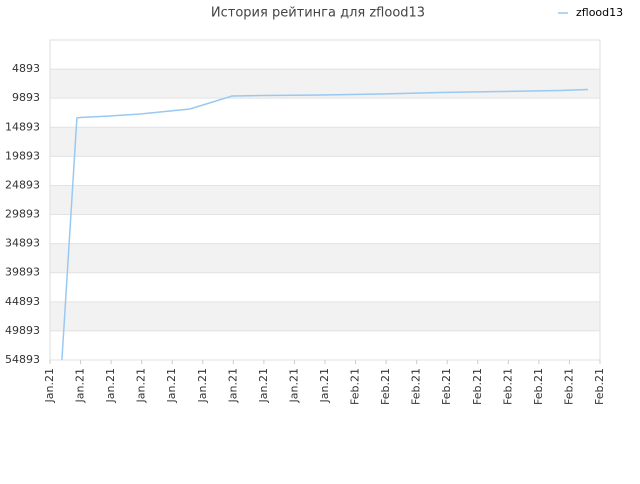 Image resolution: width=640 pixels, height=484 pixels. What do you see at coordinates (318, 13) in the screenshot?
I see `chart-title: История рейтинга для zflood13` at bounding box center [318, 13].